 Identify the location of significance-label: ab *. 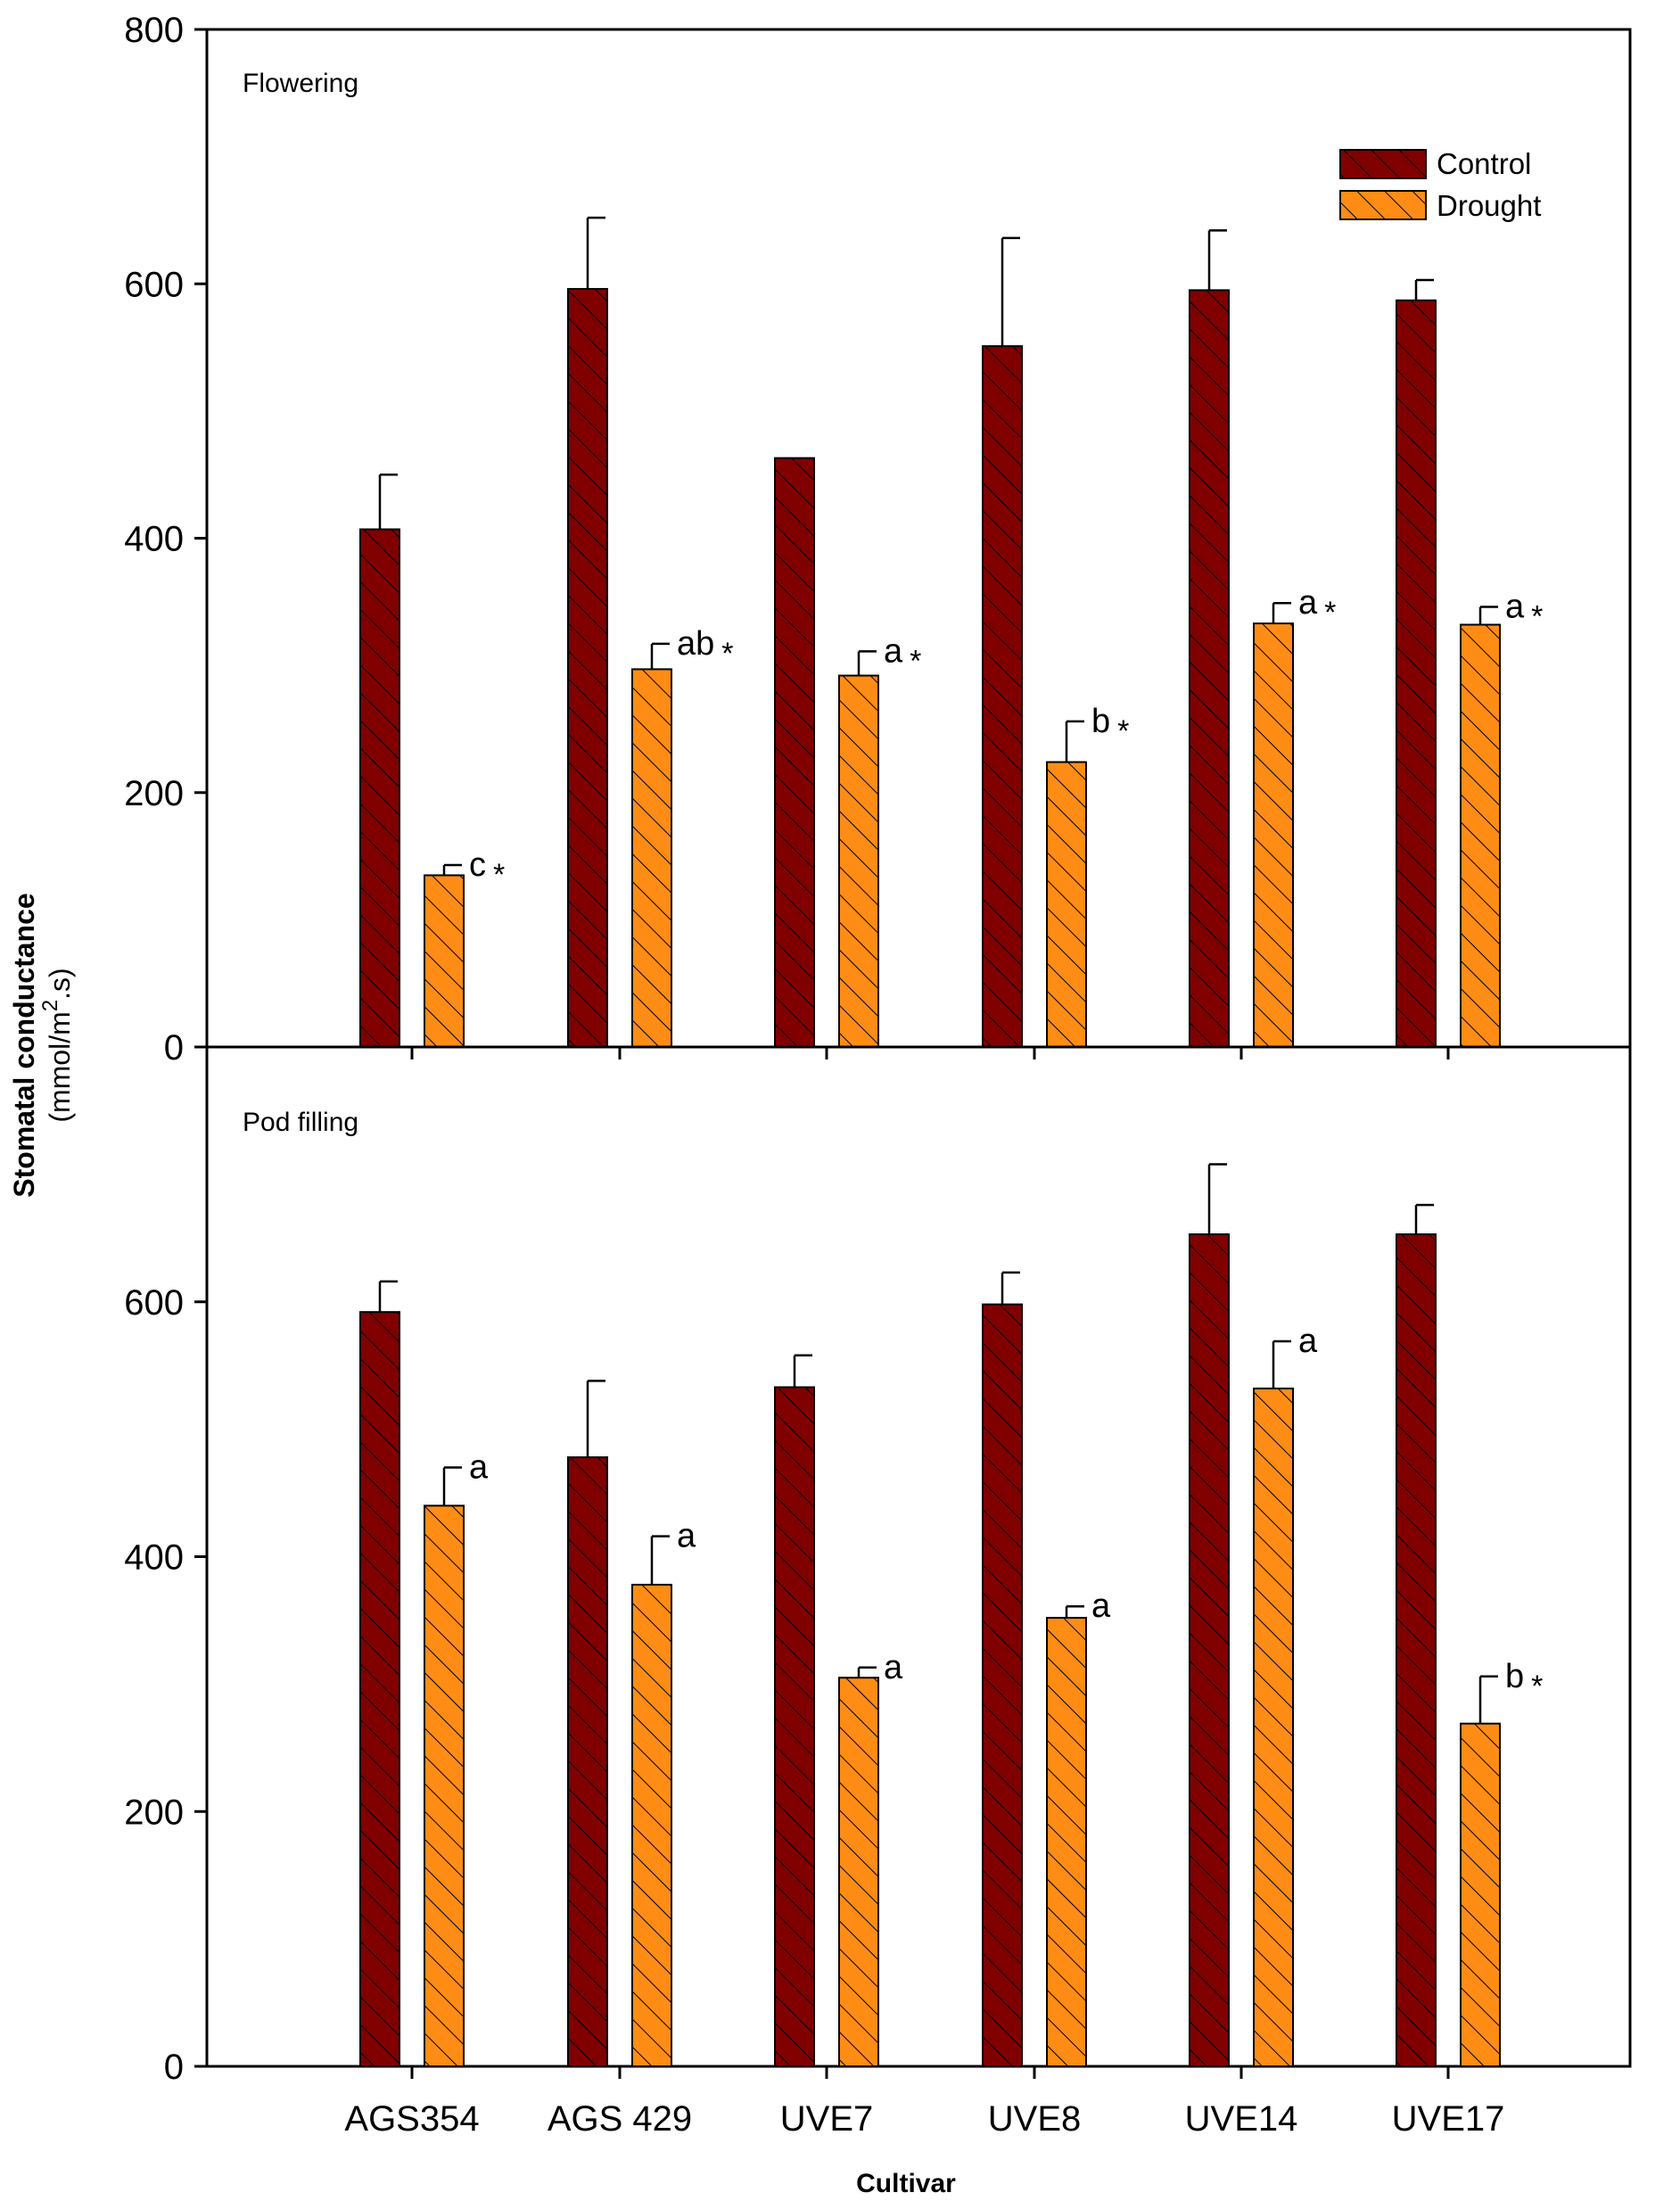
(706, 648).